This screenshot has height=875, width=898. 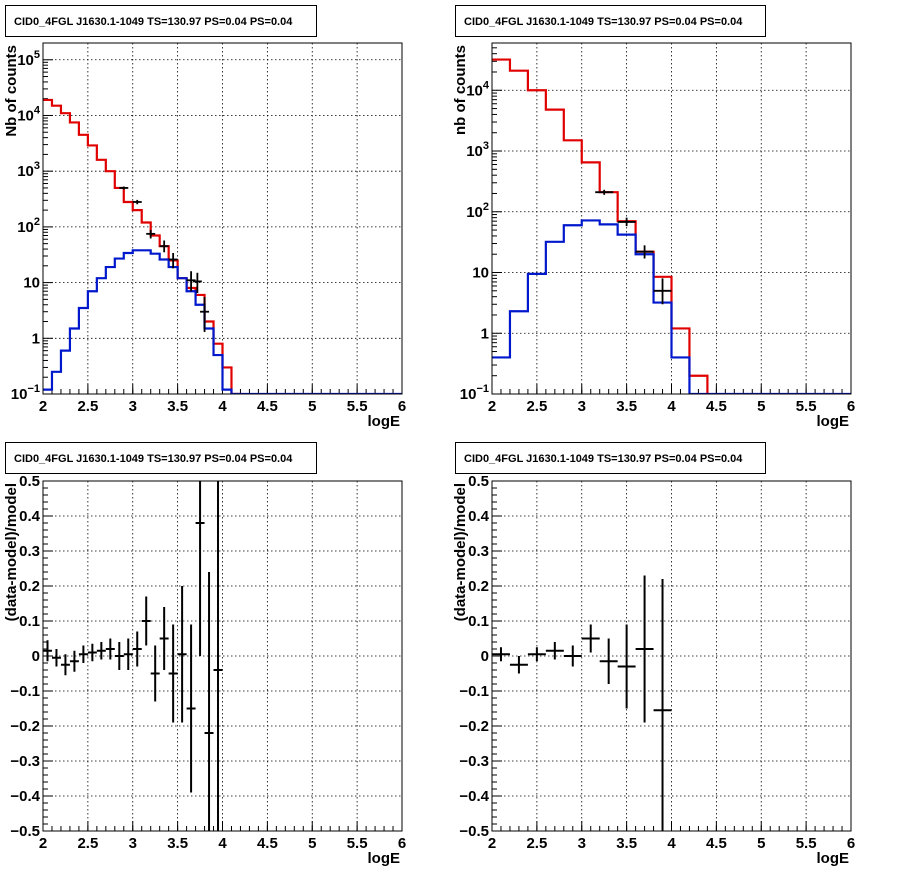 What do you see at coordinates (11, 91) in the screenshot?
I see `y-axis-title: Nb of counts` at bounding box center [11, 91].